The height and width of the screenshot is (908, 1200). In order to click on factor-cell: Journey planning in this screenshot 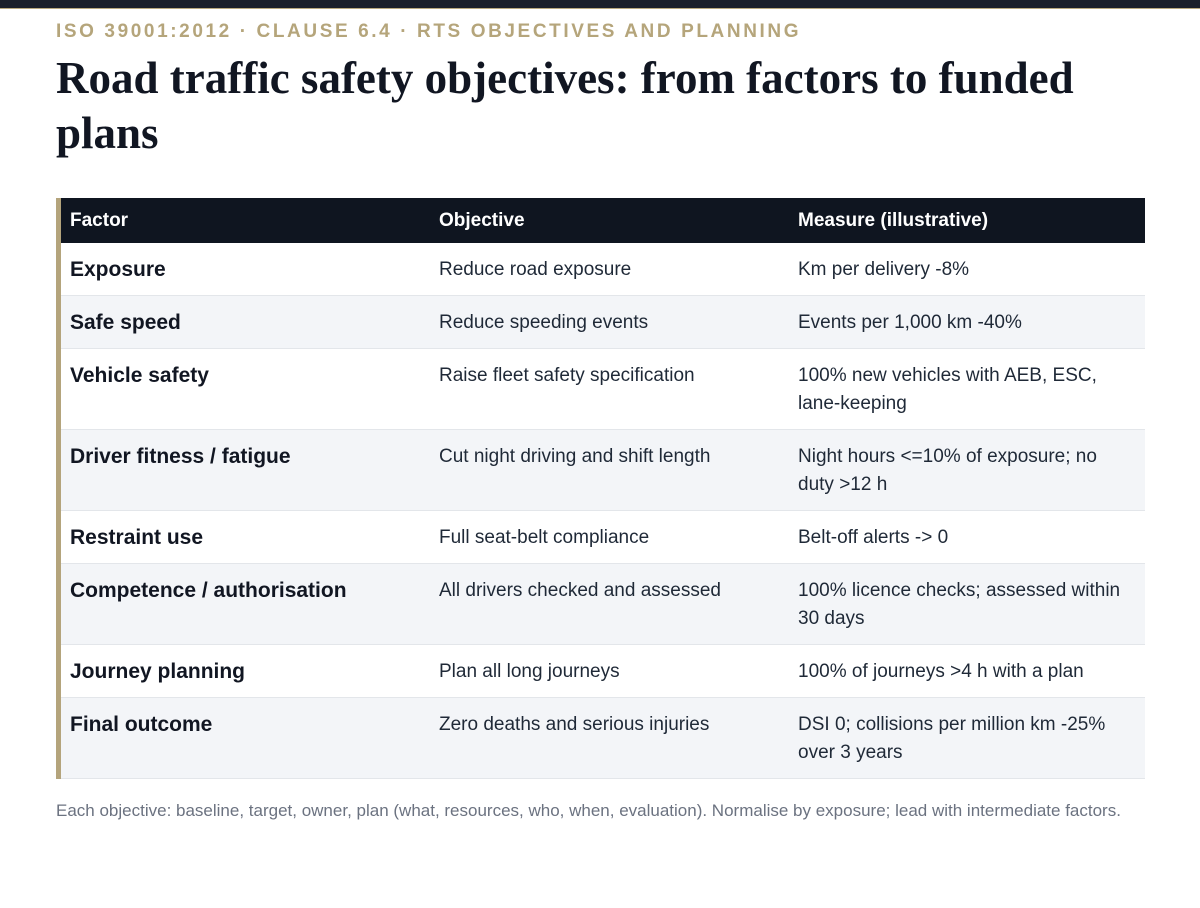, I will do `click(245, 671)`.